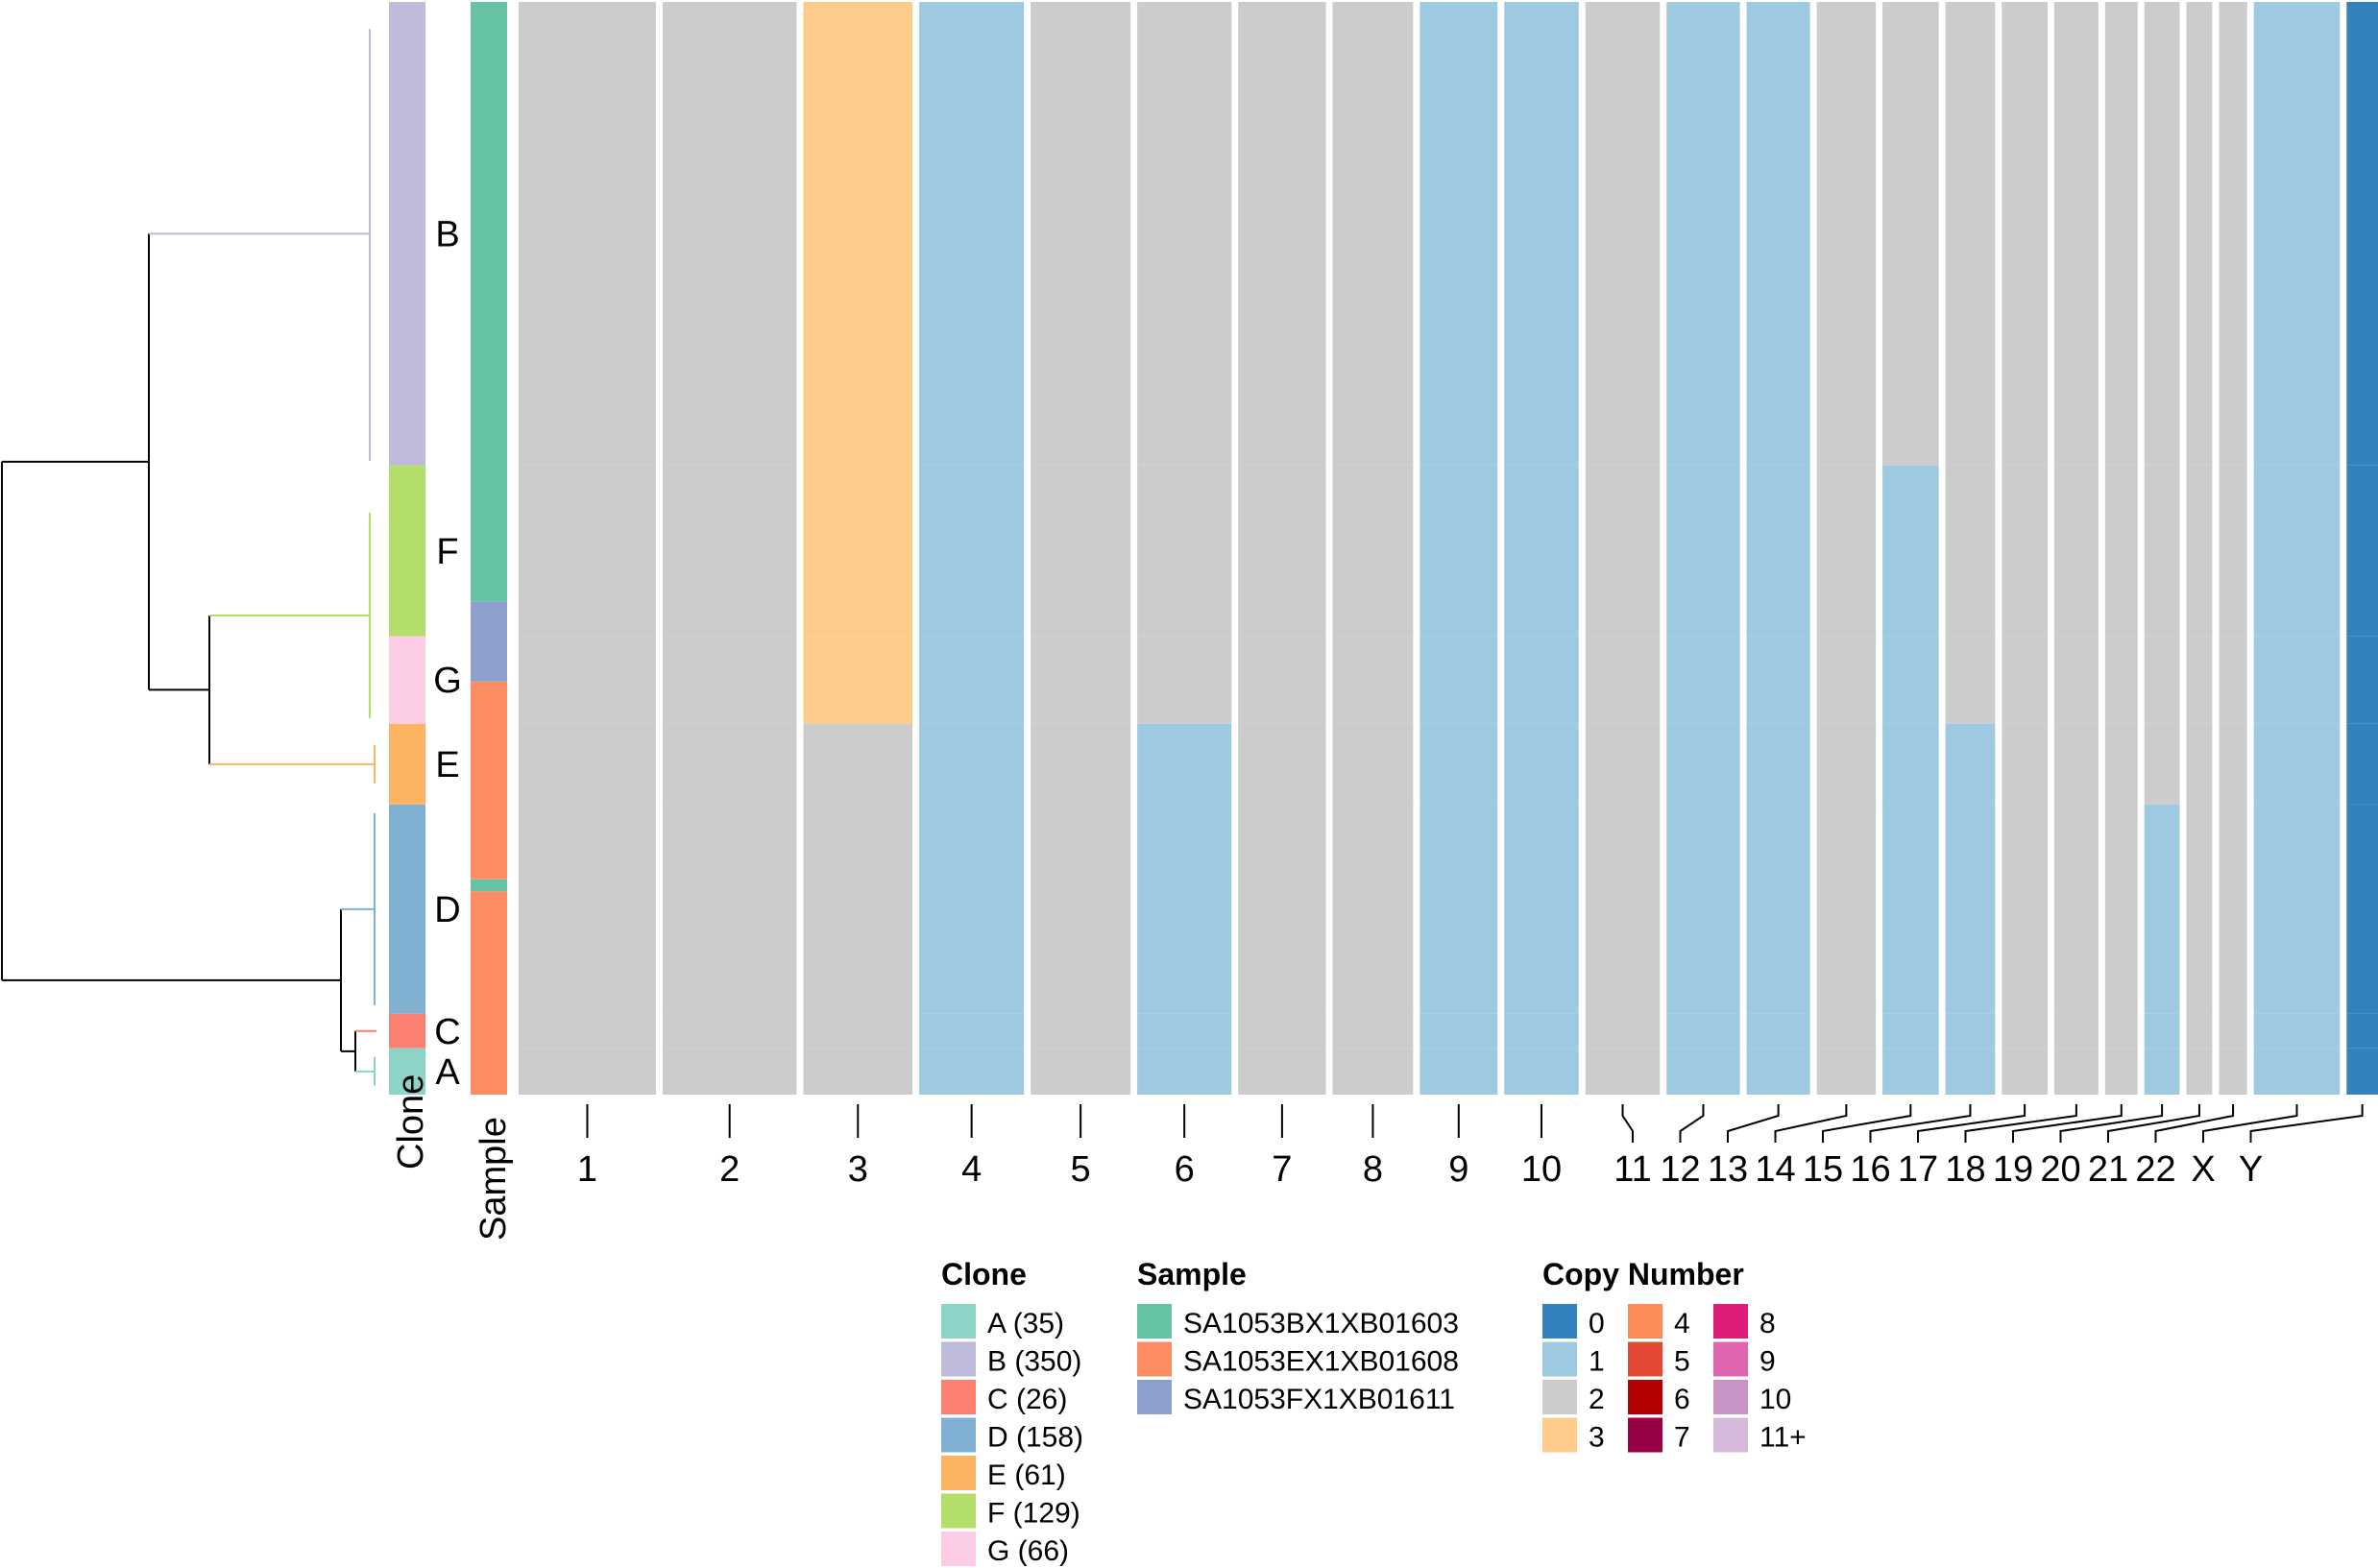 Image resolution: width=2378 pixels, height=1568 pixels. I want to click on cell-F-chrX, so click(2297, 551).